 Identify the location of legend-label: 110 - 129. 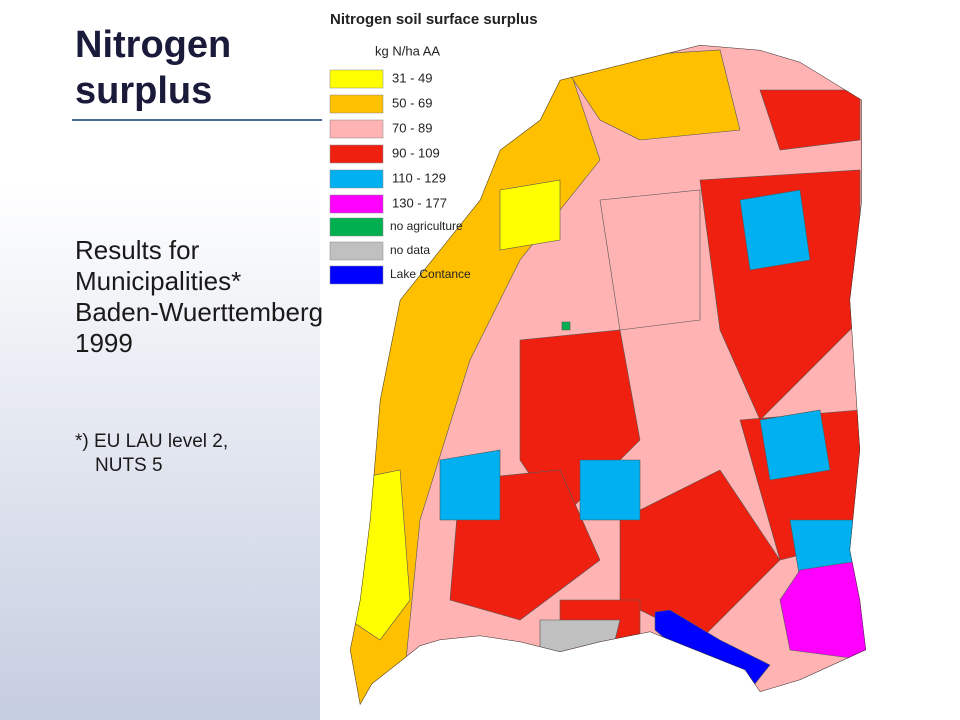
(419, 177).